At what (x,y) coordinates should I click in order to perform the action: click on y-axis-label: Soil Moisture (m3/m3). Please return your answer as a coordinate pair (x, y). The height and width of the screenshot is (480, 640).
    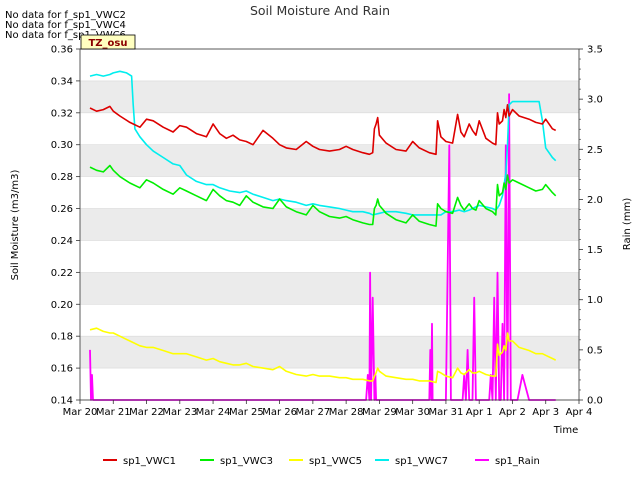
    Looking at the image, I should click on (15, 225).